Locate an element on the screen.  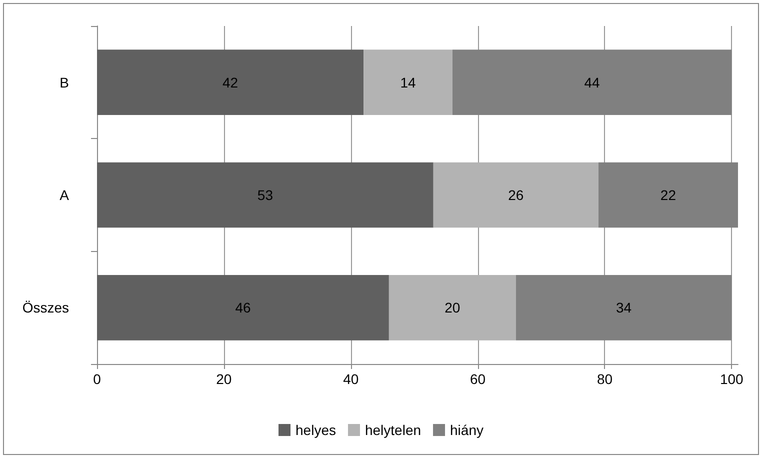
data-label: 46 is located at coordinates (243, 308).